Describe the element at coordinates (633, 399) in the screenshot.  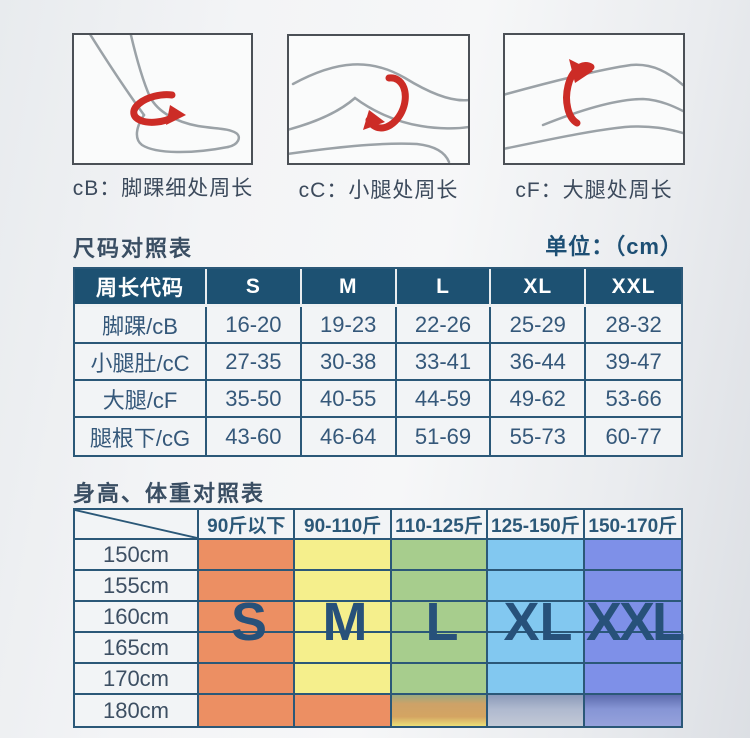
I see `size-table-cell: 53-66` at that location.